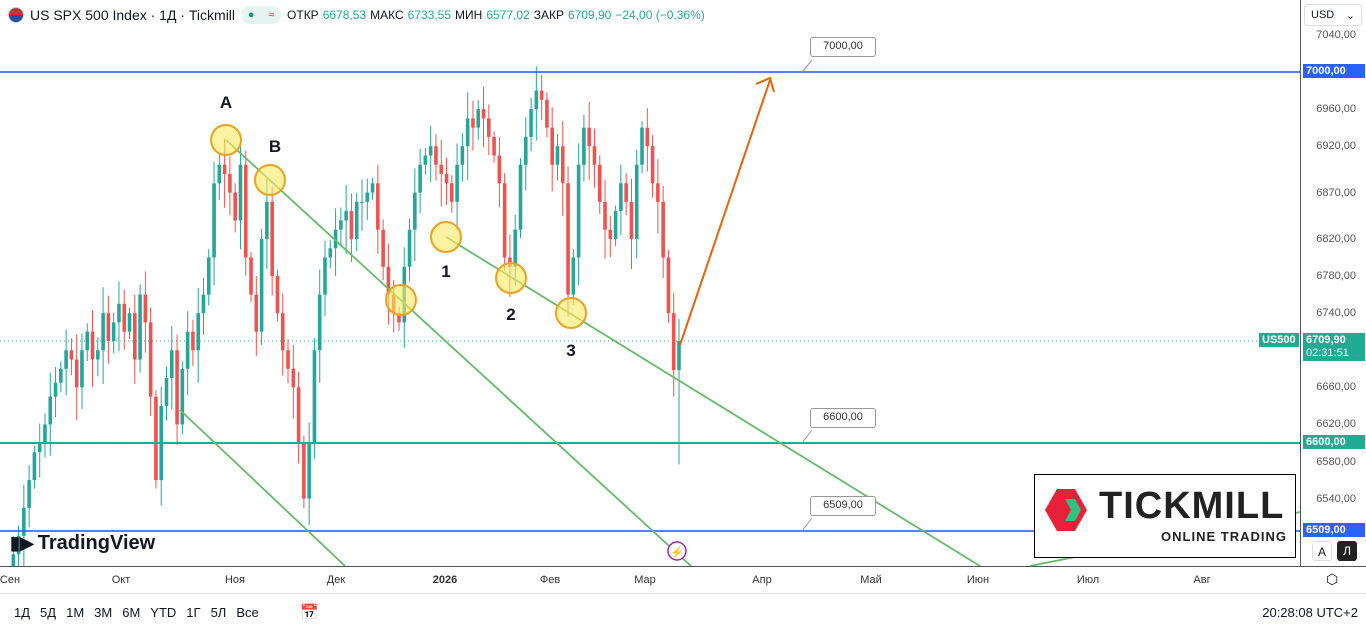  I want to click on period-button: 5Л, so click(218, 612).